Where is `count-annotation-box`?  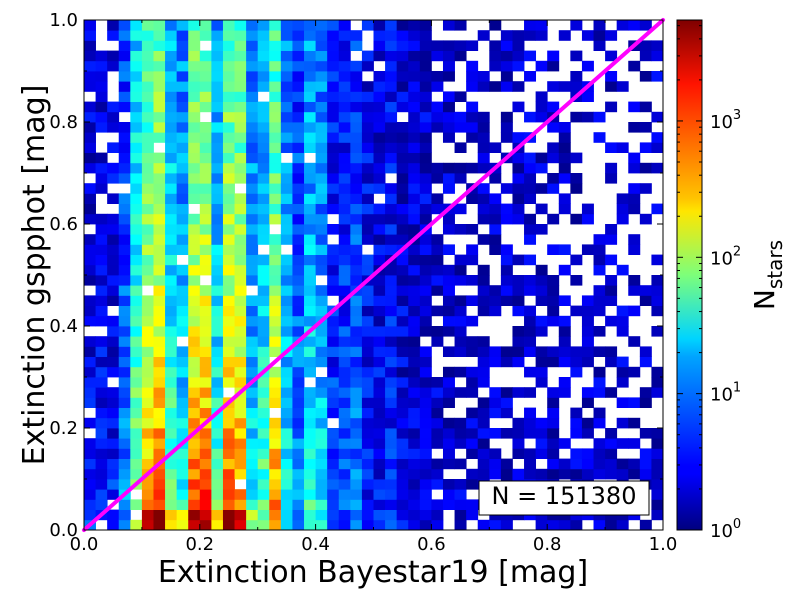 count-annotation-box is located at coordinates (564, 498).